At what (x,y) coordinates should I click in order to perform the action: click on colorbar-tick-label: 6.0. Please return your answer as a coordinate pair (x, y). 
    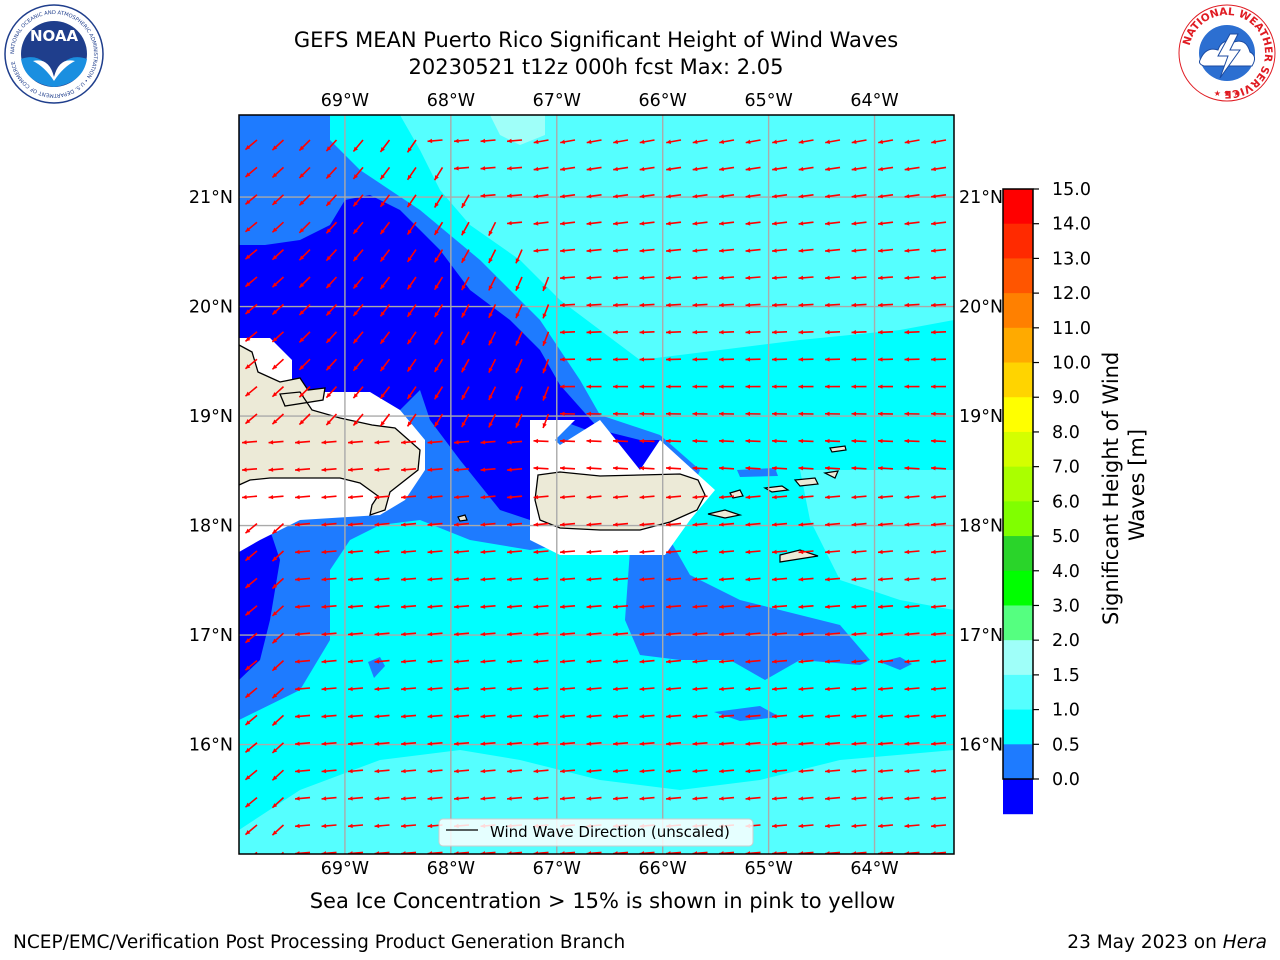
    Looking at the image, I should click on (1066, 502).